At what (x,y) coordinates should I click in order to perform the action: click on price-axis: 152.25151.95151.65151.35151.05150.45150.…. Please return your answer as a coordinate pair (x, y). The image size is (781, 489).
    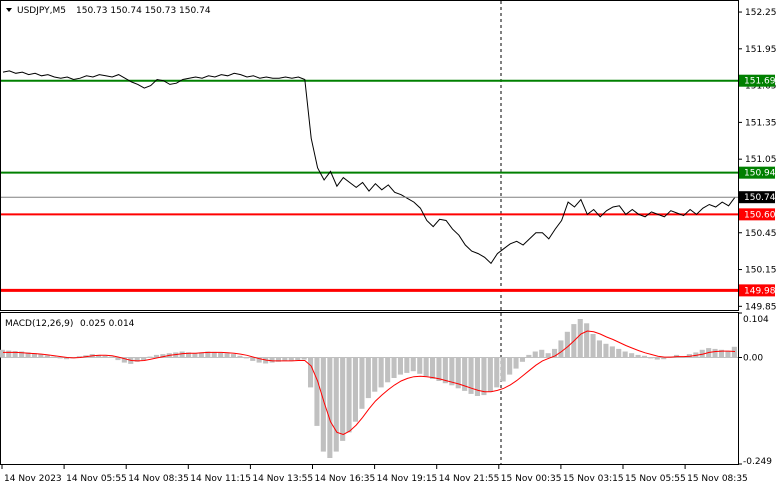
    Looking at the image, I should click on (757, 160).